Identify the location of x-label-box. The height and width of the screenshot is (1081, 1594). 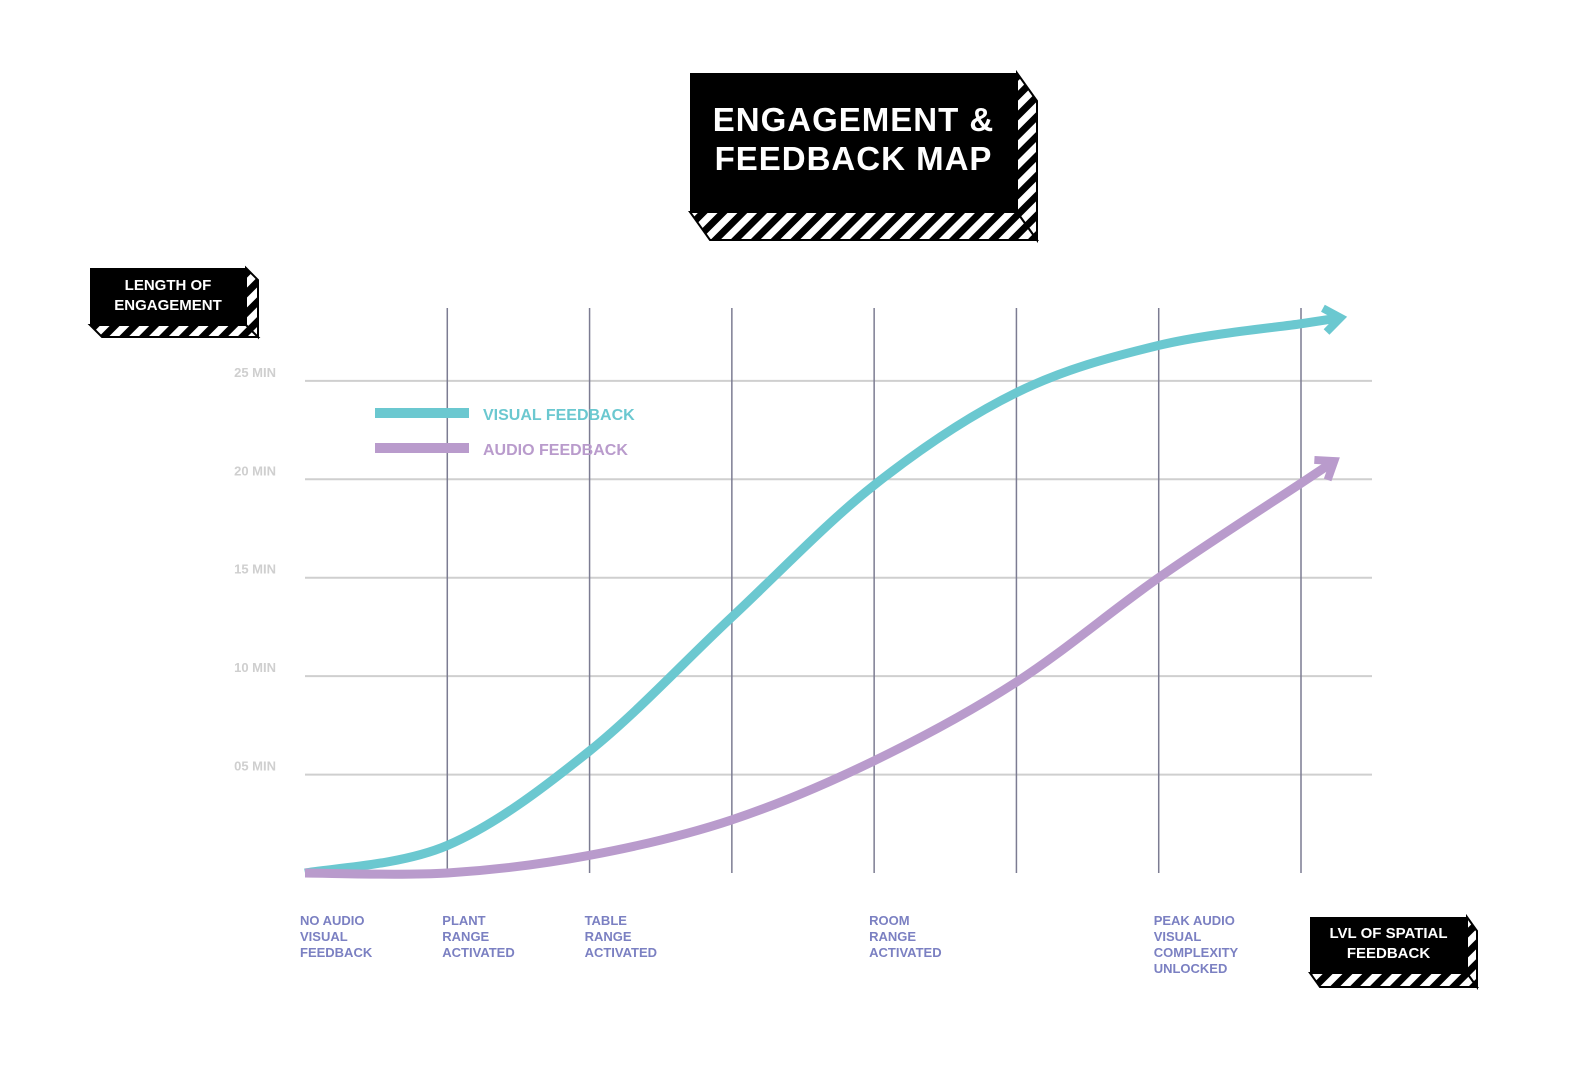
(1393, 952).